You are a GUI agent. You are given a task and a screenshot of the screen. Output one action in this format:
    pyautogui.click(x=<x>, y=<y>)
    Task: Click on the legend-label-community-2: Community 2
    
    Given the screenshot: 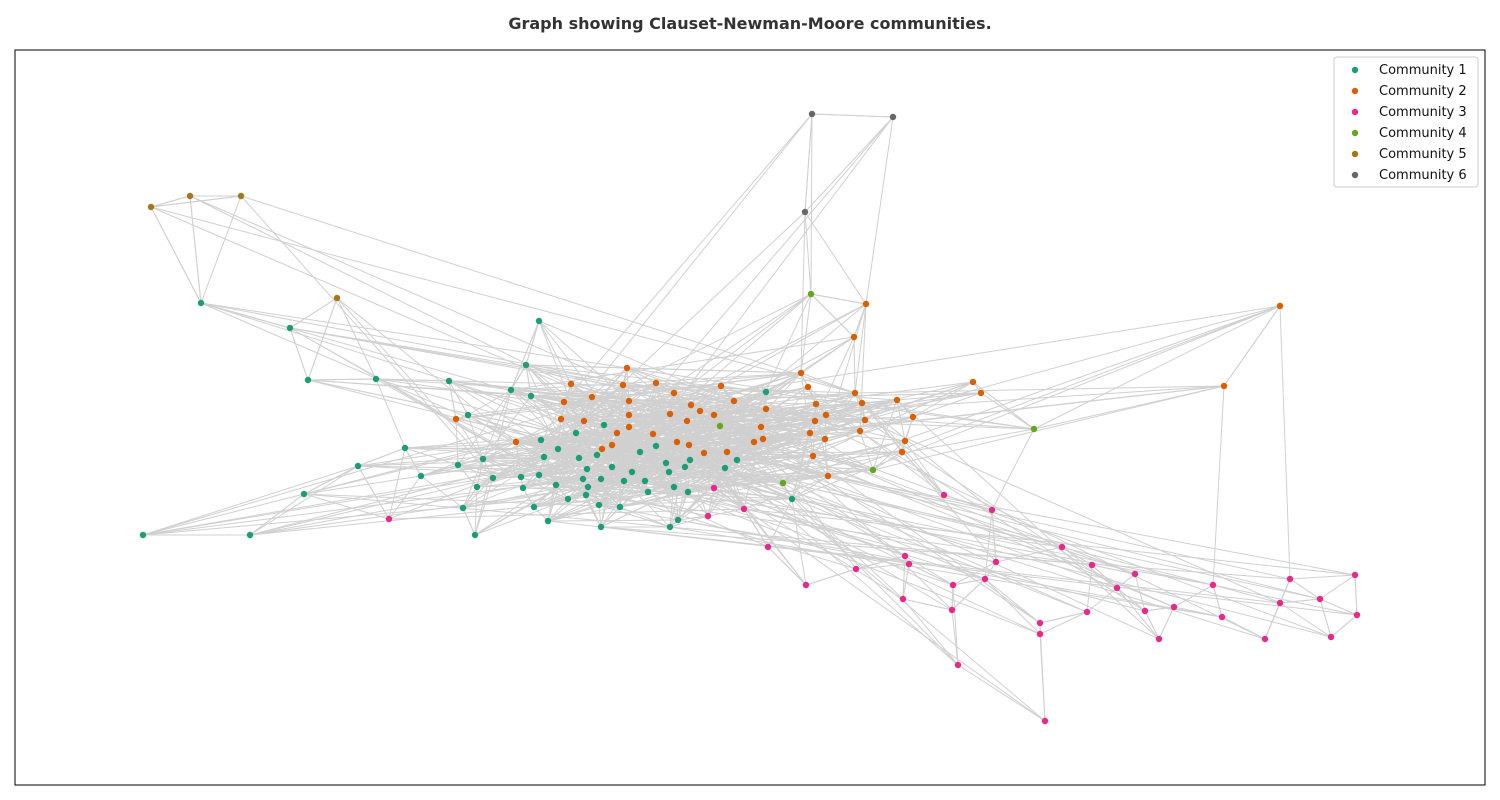 What is the action you would take?
    pyautogui.click(x=1423, y=91)
    